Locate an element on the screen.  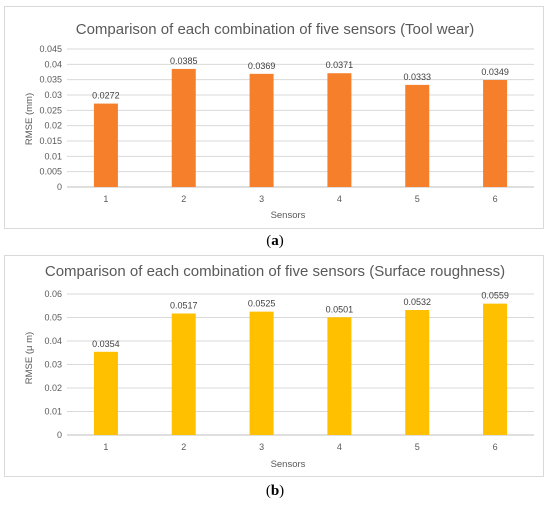
data-label: 0.0369 is located at coordinates (262, 66).